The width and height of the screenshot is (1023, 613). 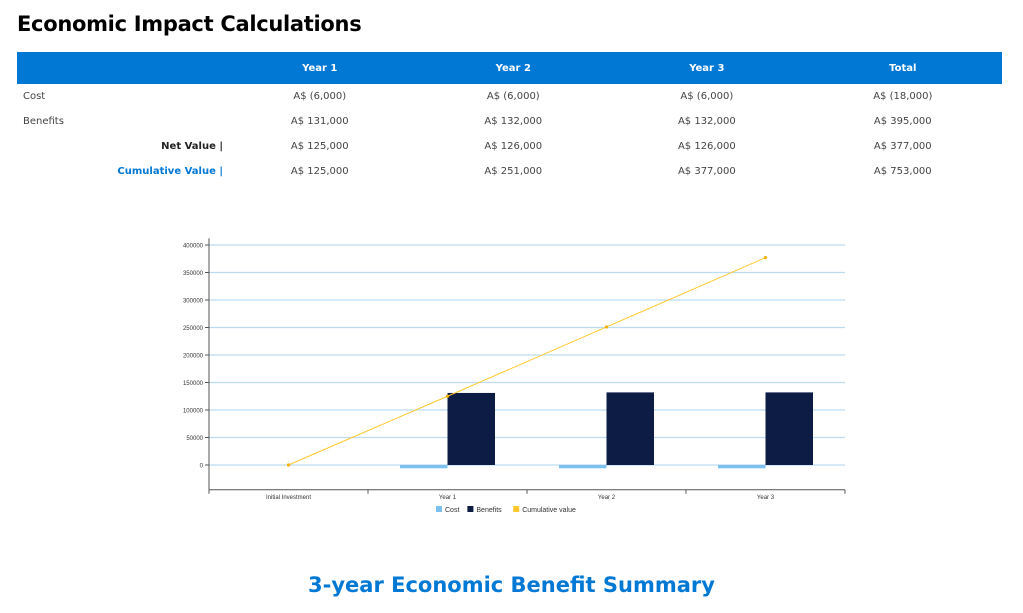 I want to click on x-tick-label: Initial Investment, so click(x=288, y=498).